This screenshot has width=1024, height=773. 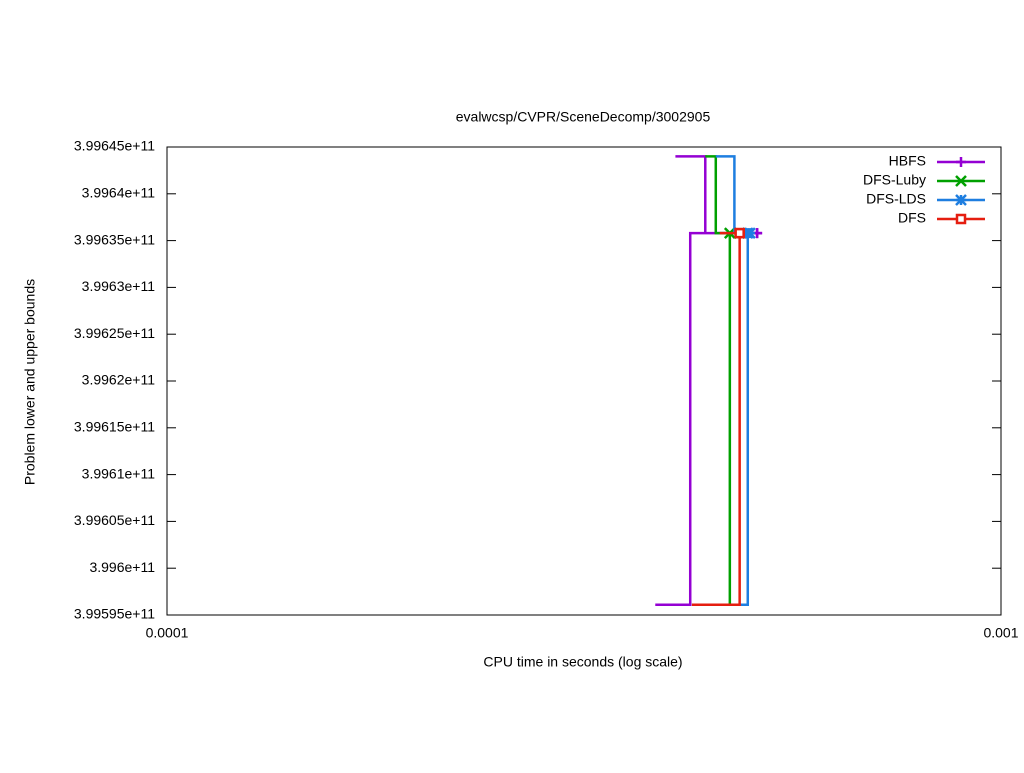 I want to click on x-axis-label: CPU time in seconds (log scale), so click(x=582, y=662).